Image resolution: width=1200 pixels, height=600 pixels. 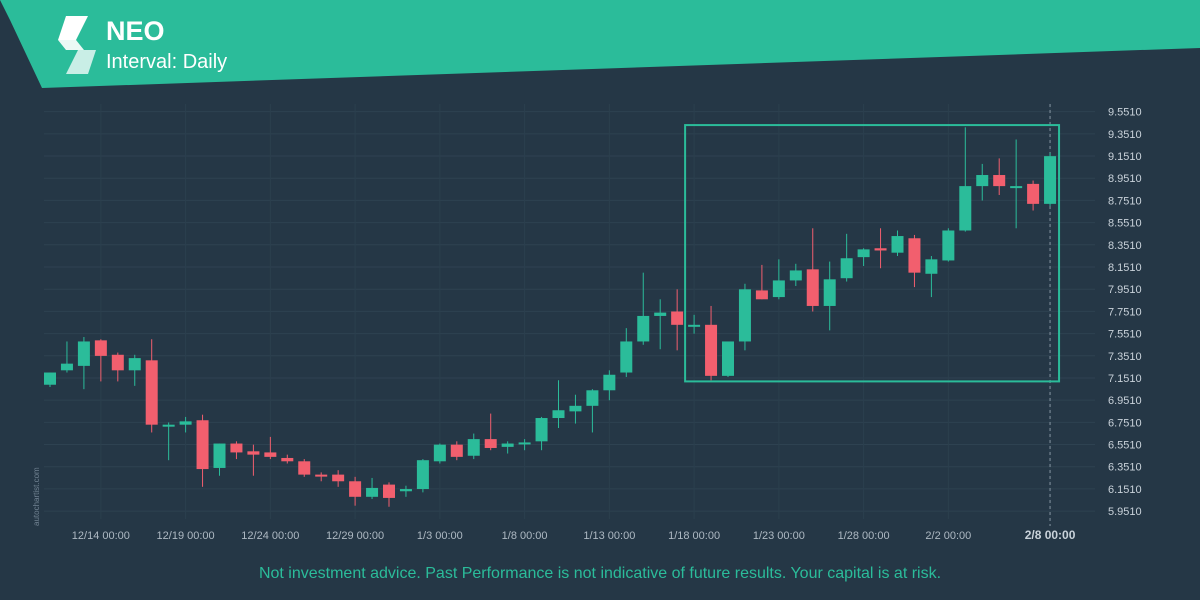 I want to click on y-tick-label: 6.9510, so click(x=1125, y=401).